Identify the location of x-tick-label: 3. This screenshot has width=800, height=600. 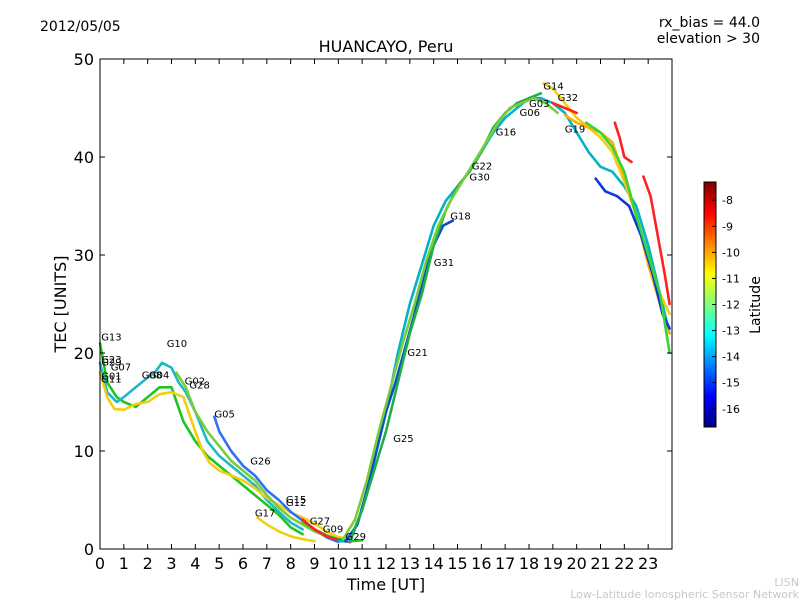
(171, 563).